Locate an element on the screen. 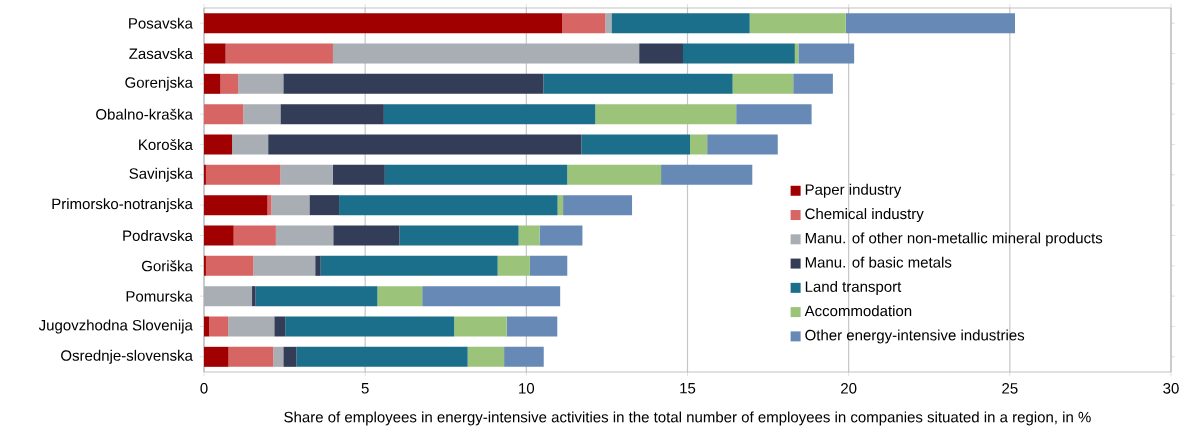  x-tick-label: 5 is located at coordinates (365, 388).